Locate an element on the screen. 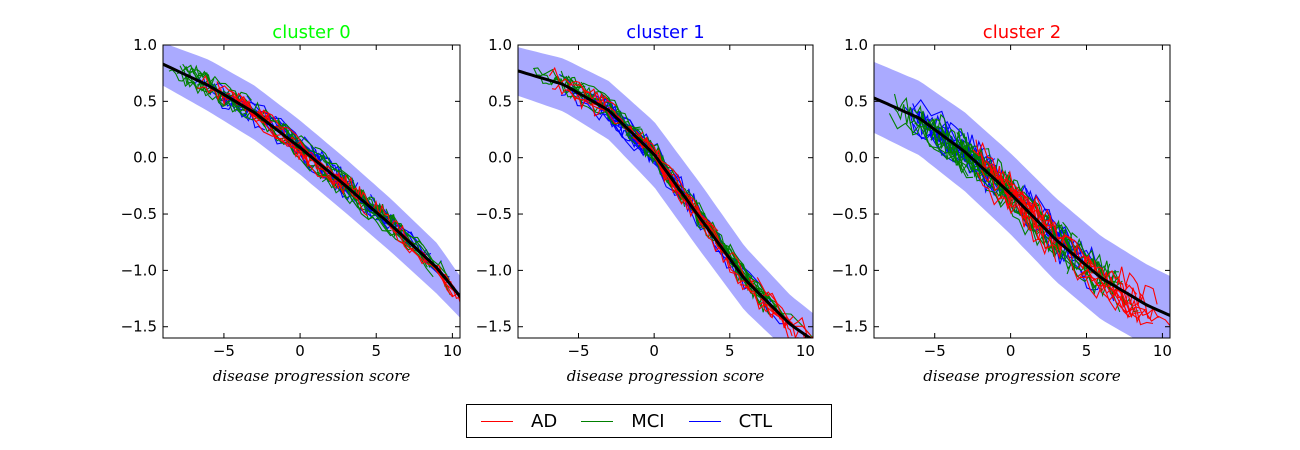 This screenshot has width=1300, height=450. legend: AD MCI CTL is located at coordinates (649, 421).